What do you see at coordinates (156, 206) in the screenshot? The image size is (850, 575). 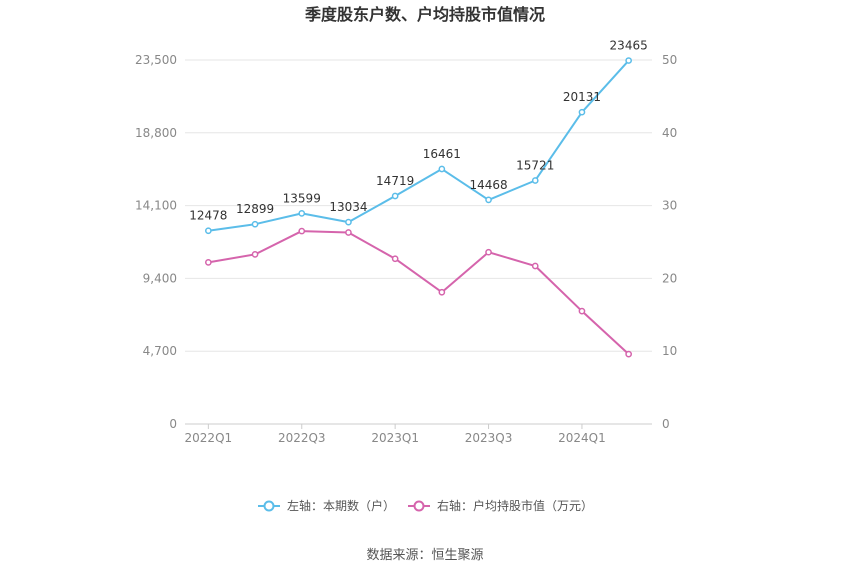 I see `y-left-tick-label: 14,100` at bounding box center [156, 206].